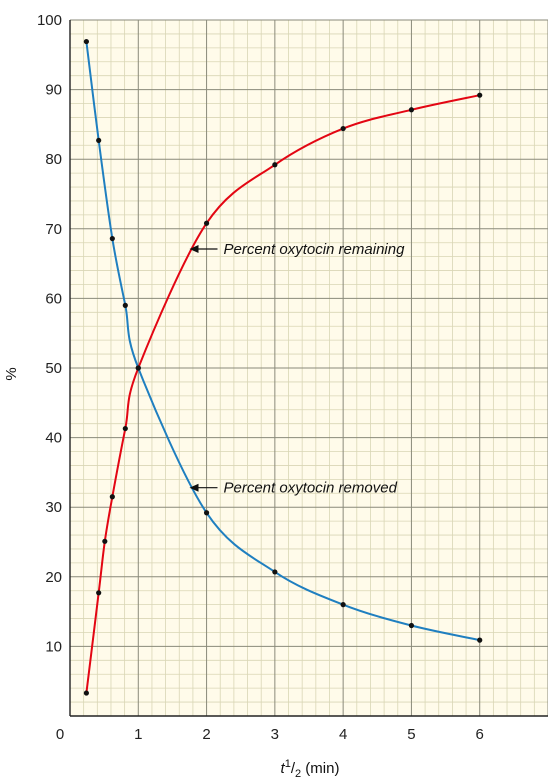 The image size is (548, 778). I want to click on x-tick-label: 1, so click(138, 734).